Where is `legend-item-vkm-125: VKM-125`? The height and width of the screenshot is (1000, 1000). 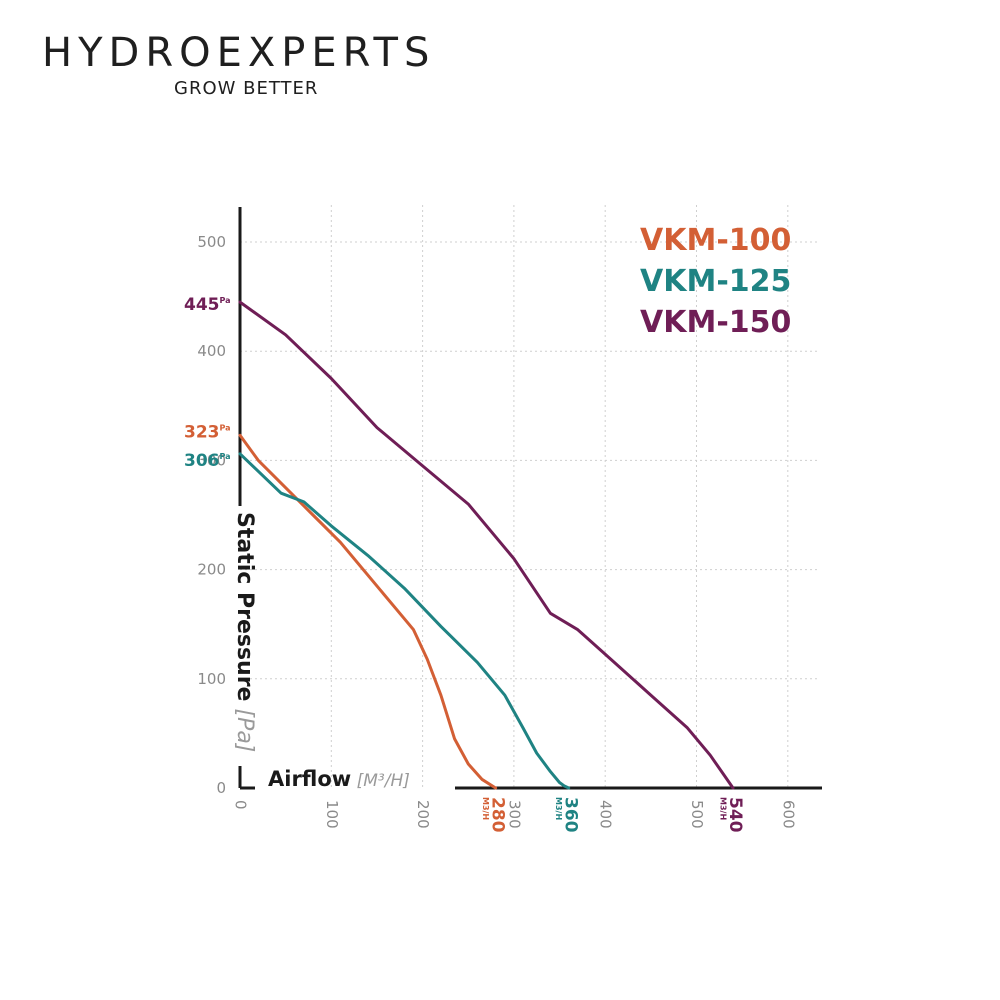 legend-item-vkm-125: VKM-125 is located at coordinates (715, 281).